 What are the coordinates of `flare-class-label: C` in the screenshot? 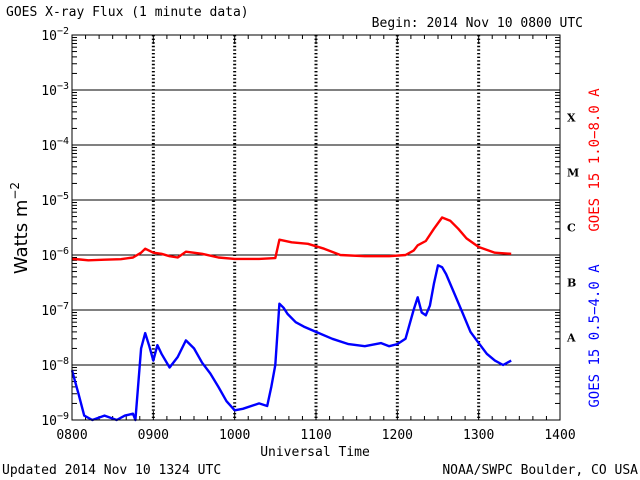 It's located at (571, 228).